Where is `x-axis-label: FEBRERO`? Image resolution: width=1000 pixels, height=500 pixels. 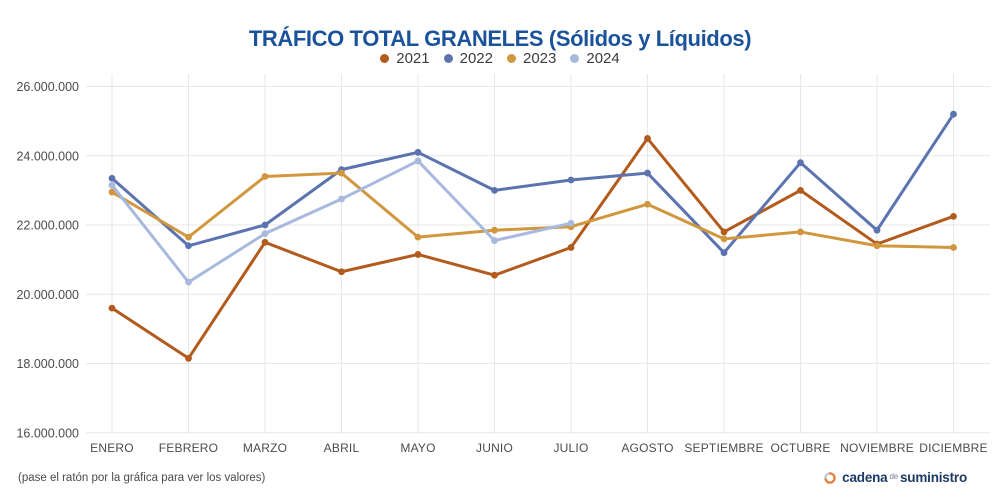
x-axis-label: FEBRERO is located at coordinates (188, 448).